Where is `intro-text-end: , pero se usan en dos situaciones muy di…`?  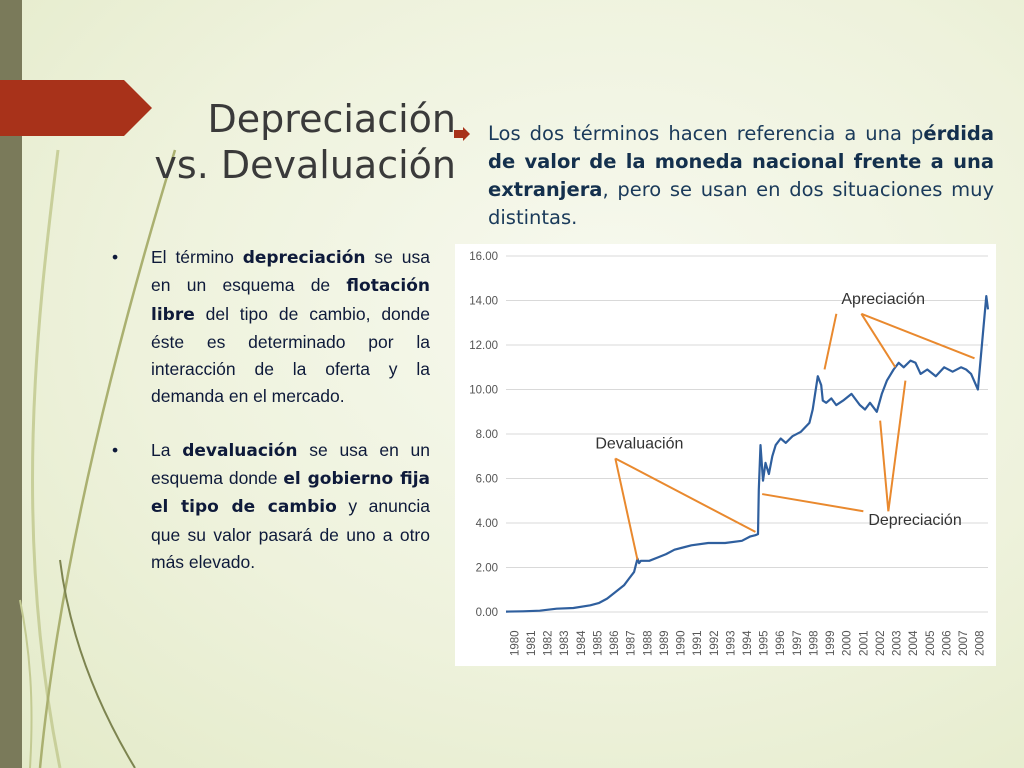
intro-text-end: , pero se usan en dos situaciones muy di… is located at coordinates (741, 203).